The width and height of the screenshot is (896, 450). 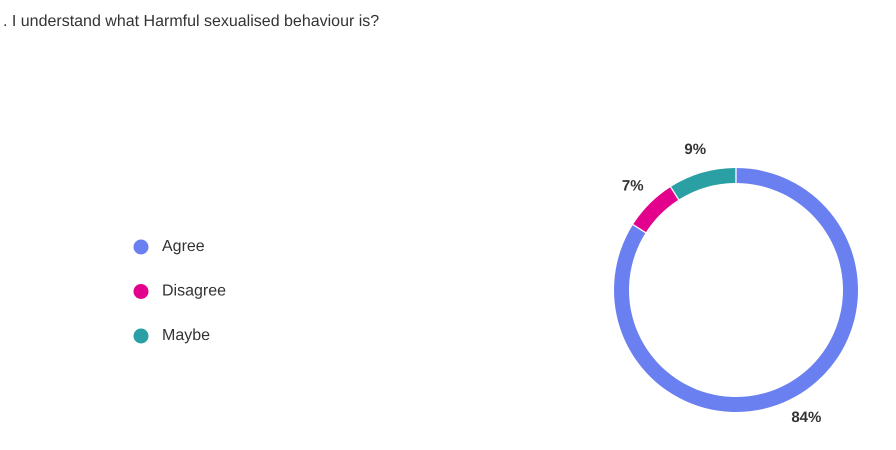 What do you see at coordinates (183, 247) in the screenshot?
I see `legend-label: Agree` at bounding box center [183, 247].